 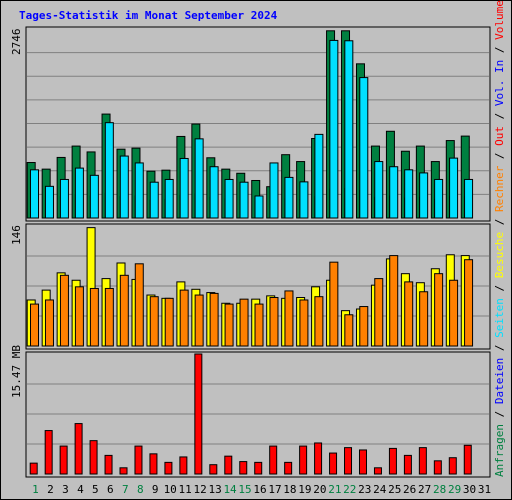 I want to click on chart-title: Tages-Statistik im Monat September 2024, so click(x=148, y=15).